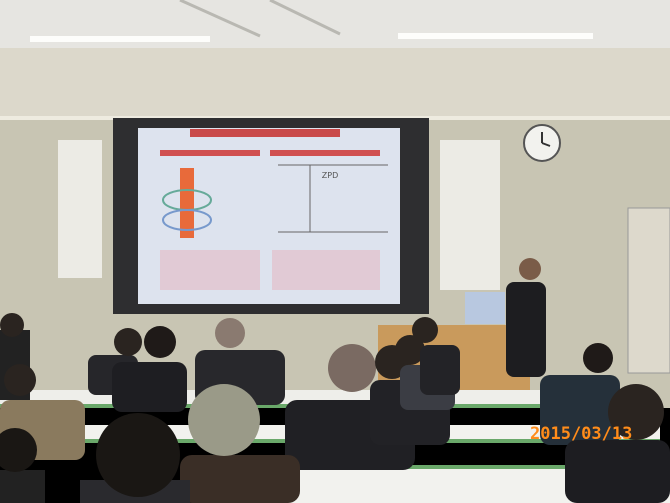 The height and width of the screenshot is (503, 670). Describe the element at coordinates (546, 144) in the screenshot. I see `clock-part` at that location.